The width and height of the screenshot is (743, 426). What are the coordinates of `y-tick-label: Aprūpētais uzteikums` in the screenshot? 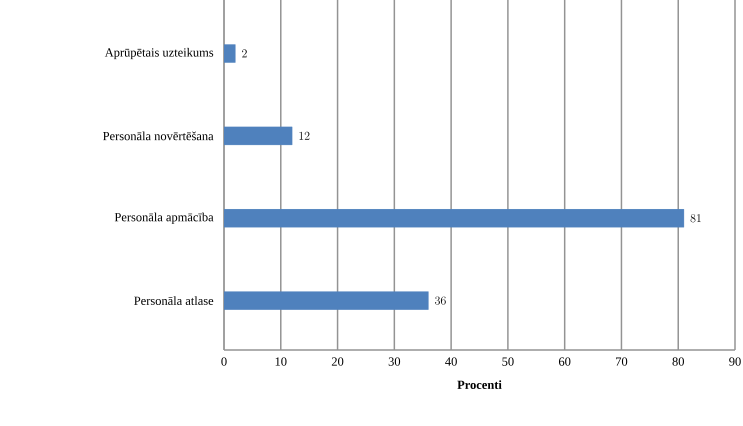 It's located at (159, 54).